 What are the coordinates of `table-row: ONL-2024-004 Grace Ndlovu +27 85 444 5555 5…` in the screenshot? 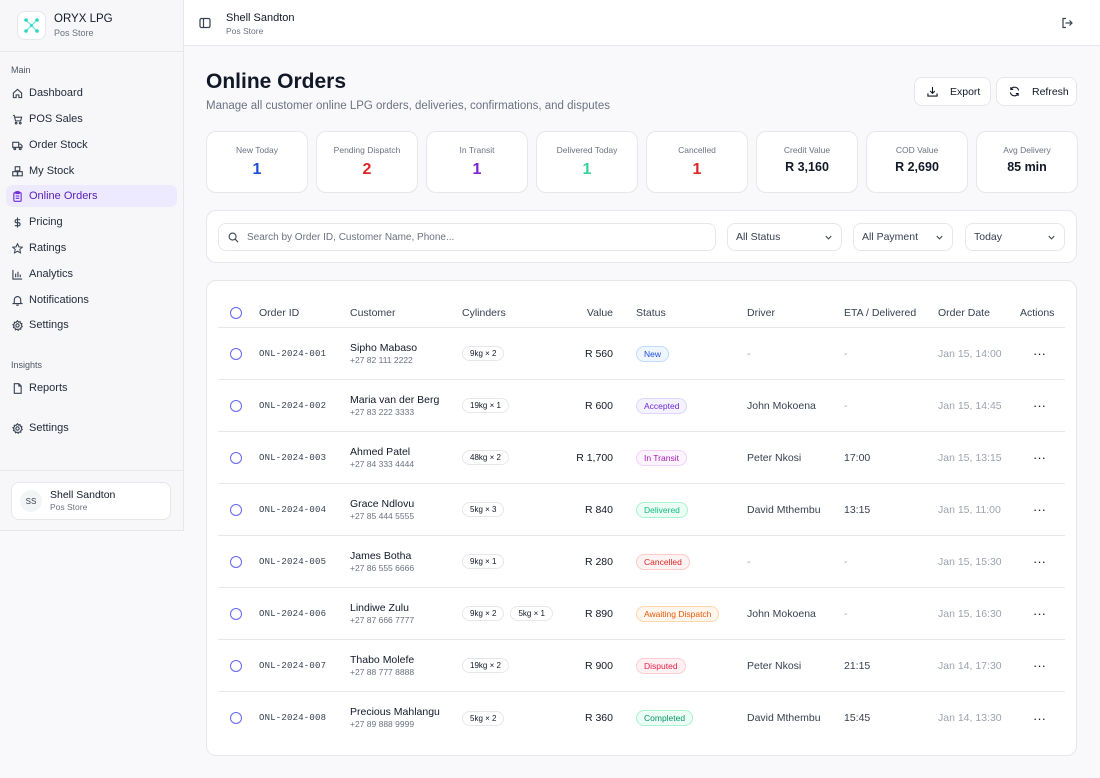 It's located at (641, 510).